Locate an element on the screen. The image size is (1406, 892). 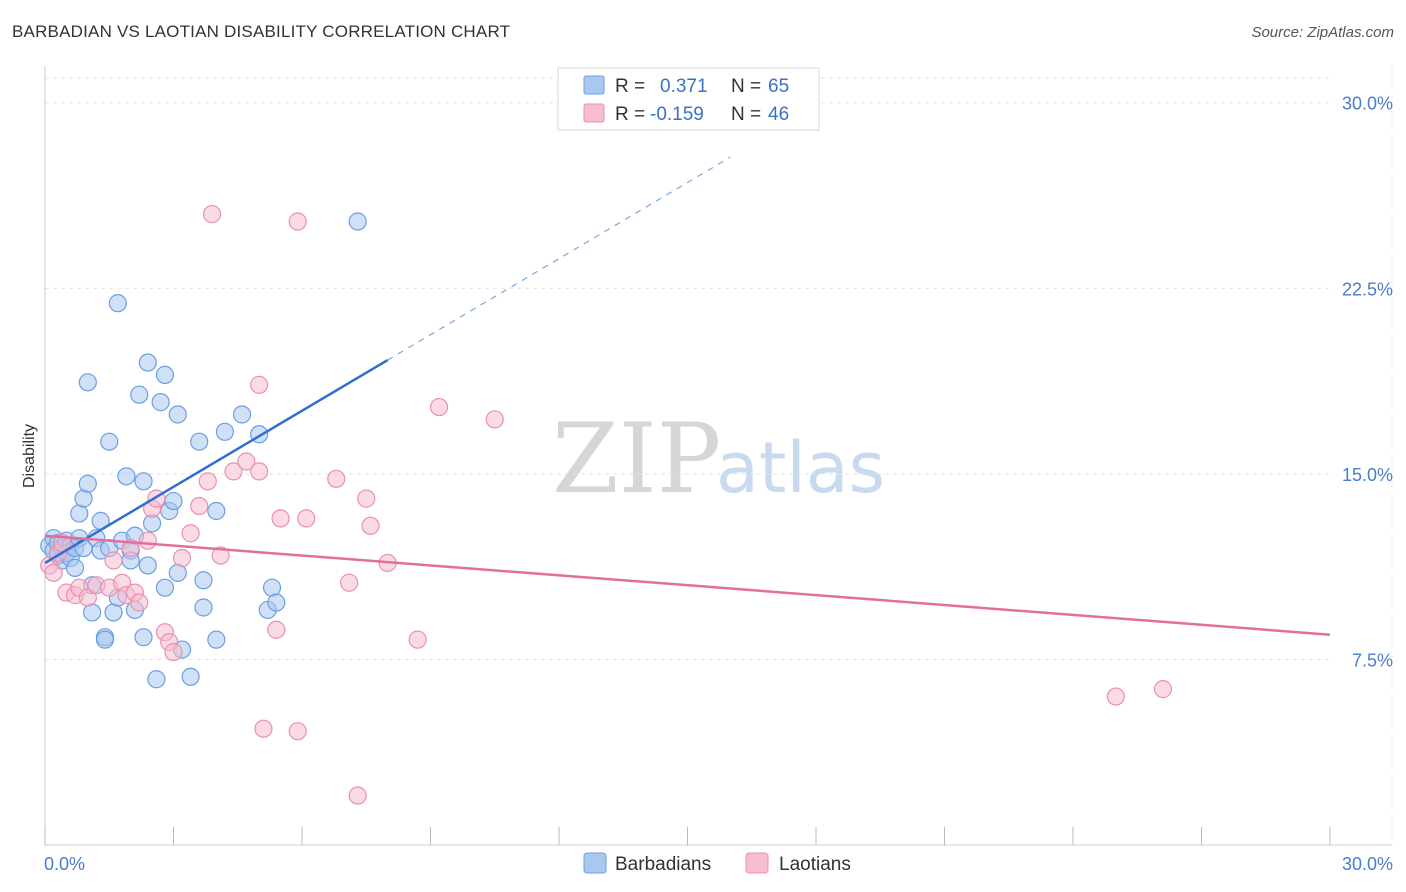
x-tick-label: 0.0% is located at coordinates (64, 864).